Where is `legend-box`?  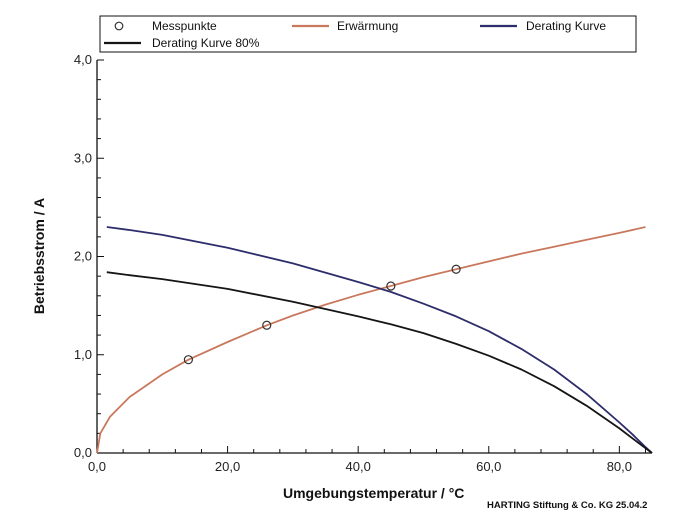
legend-box is located at coordinates (368, 34).